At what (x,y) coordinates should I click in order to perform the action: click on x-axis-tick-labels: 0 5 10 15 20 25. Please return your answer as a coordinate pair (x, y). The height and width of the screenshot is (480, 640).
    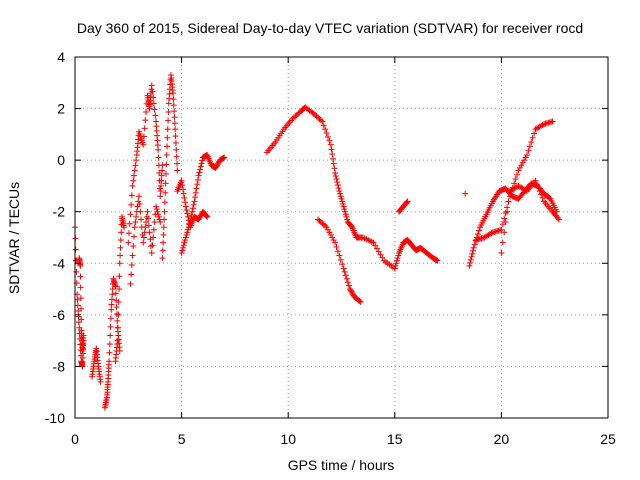
    Looking at the image, I should click on (343, 439).